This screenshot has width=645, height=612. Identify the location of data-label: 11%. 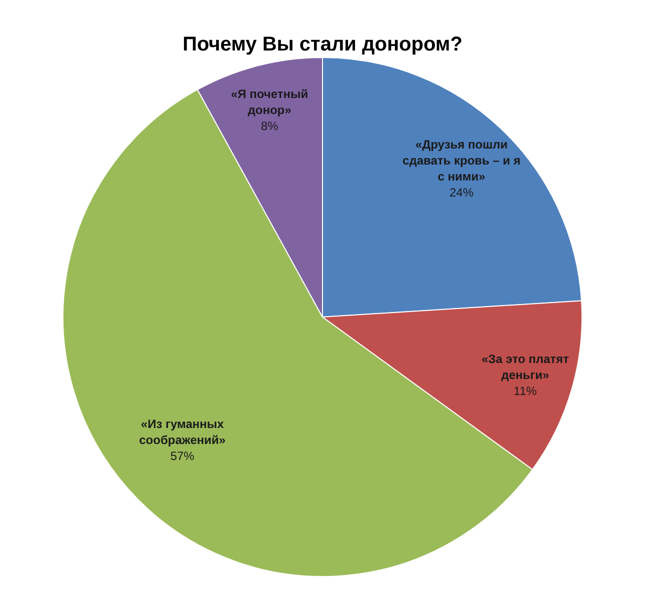
(526, 391).